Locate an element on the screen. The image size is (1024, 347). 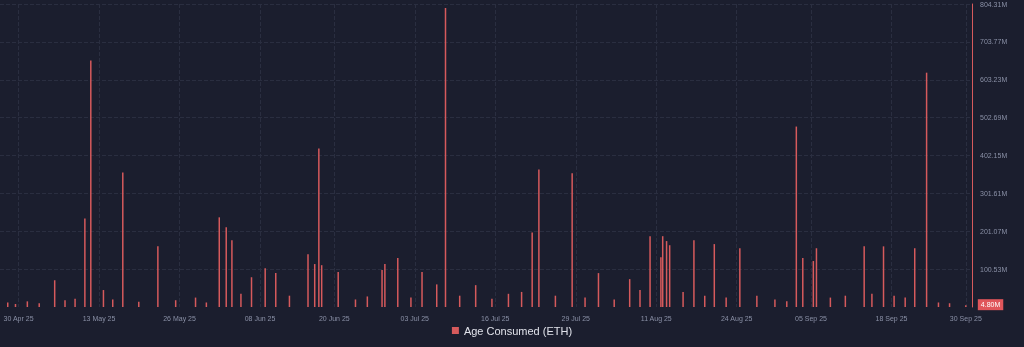
legend-label: Age Consumed (ETH) is located at coordinates (518, 330).